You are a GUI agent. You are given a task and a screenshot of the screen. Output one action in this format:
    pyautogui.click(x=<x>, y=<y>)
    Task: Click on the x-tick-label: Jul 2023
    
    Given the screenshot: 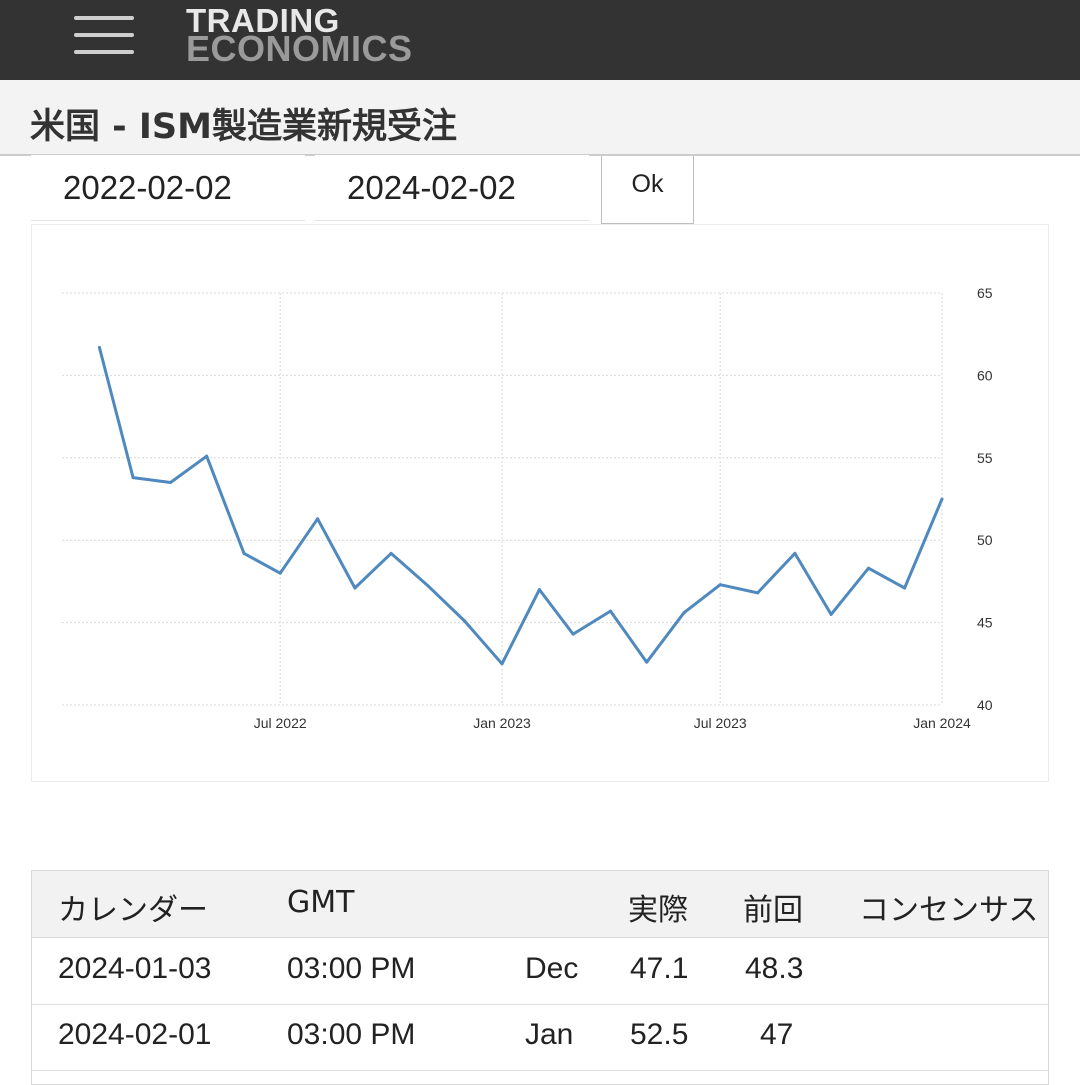 What is the action you would take?
    pyautogui.click(x=720, y=723)
    